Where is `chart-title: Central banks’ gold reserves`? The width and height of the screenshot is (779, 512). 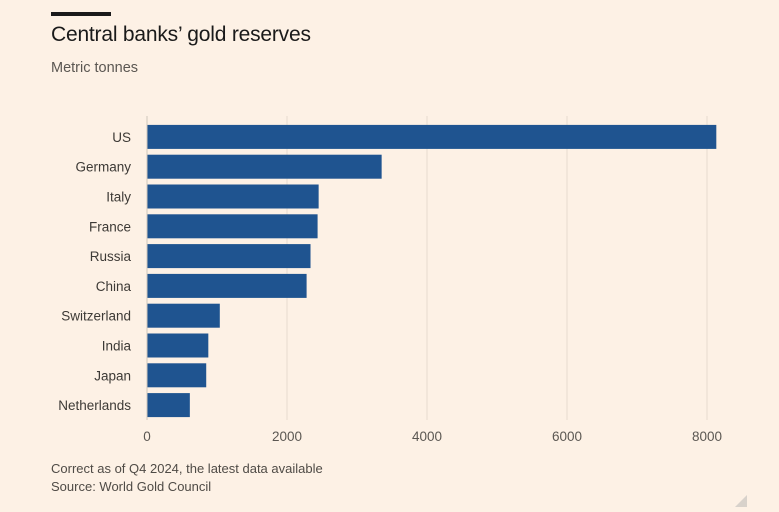
chart-title: Central banks’ gold reserves is located at coordinates (181, 34).